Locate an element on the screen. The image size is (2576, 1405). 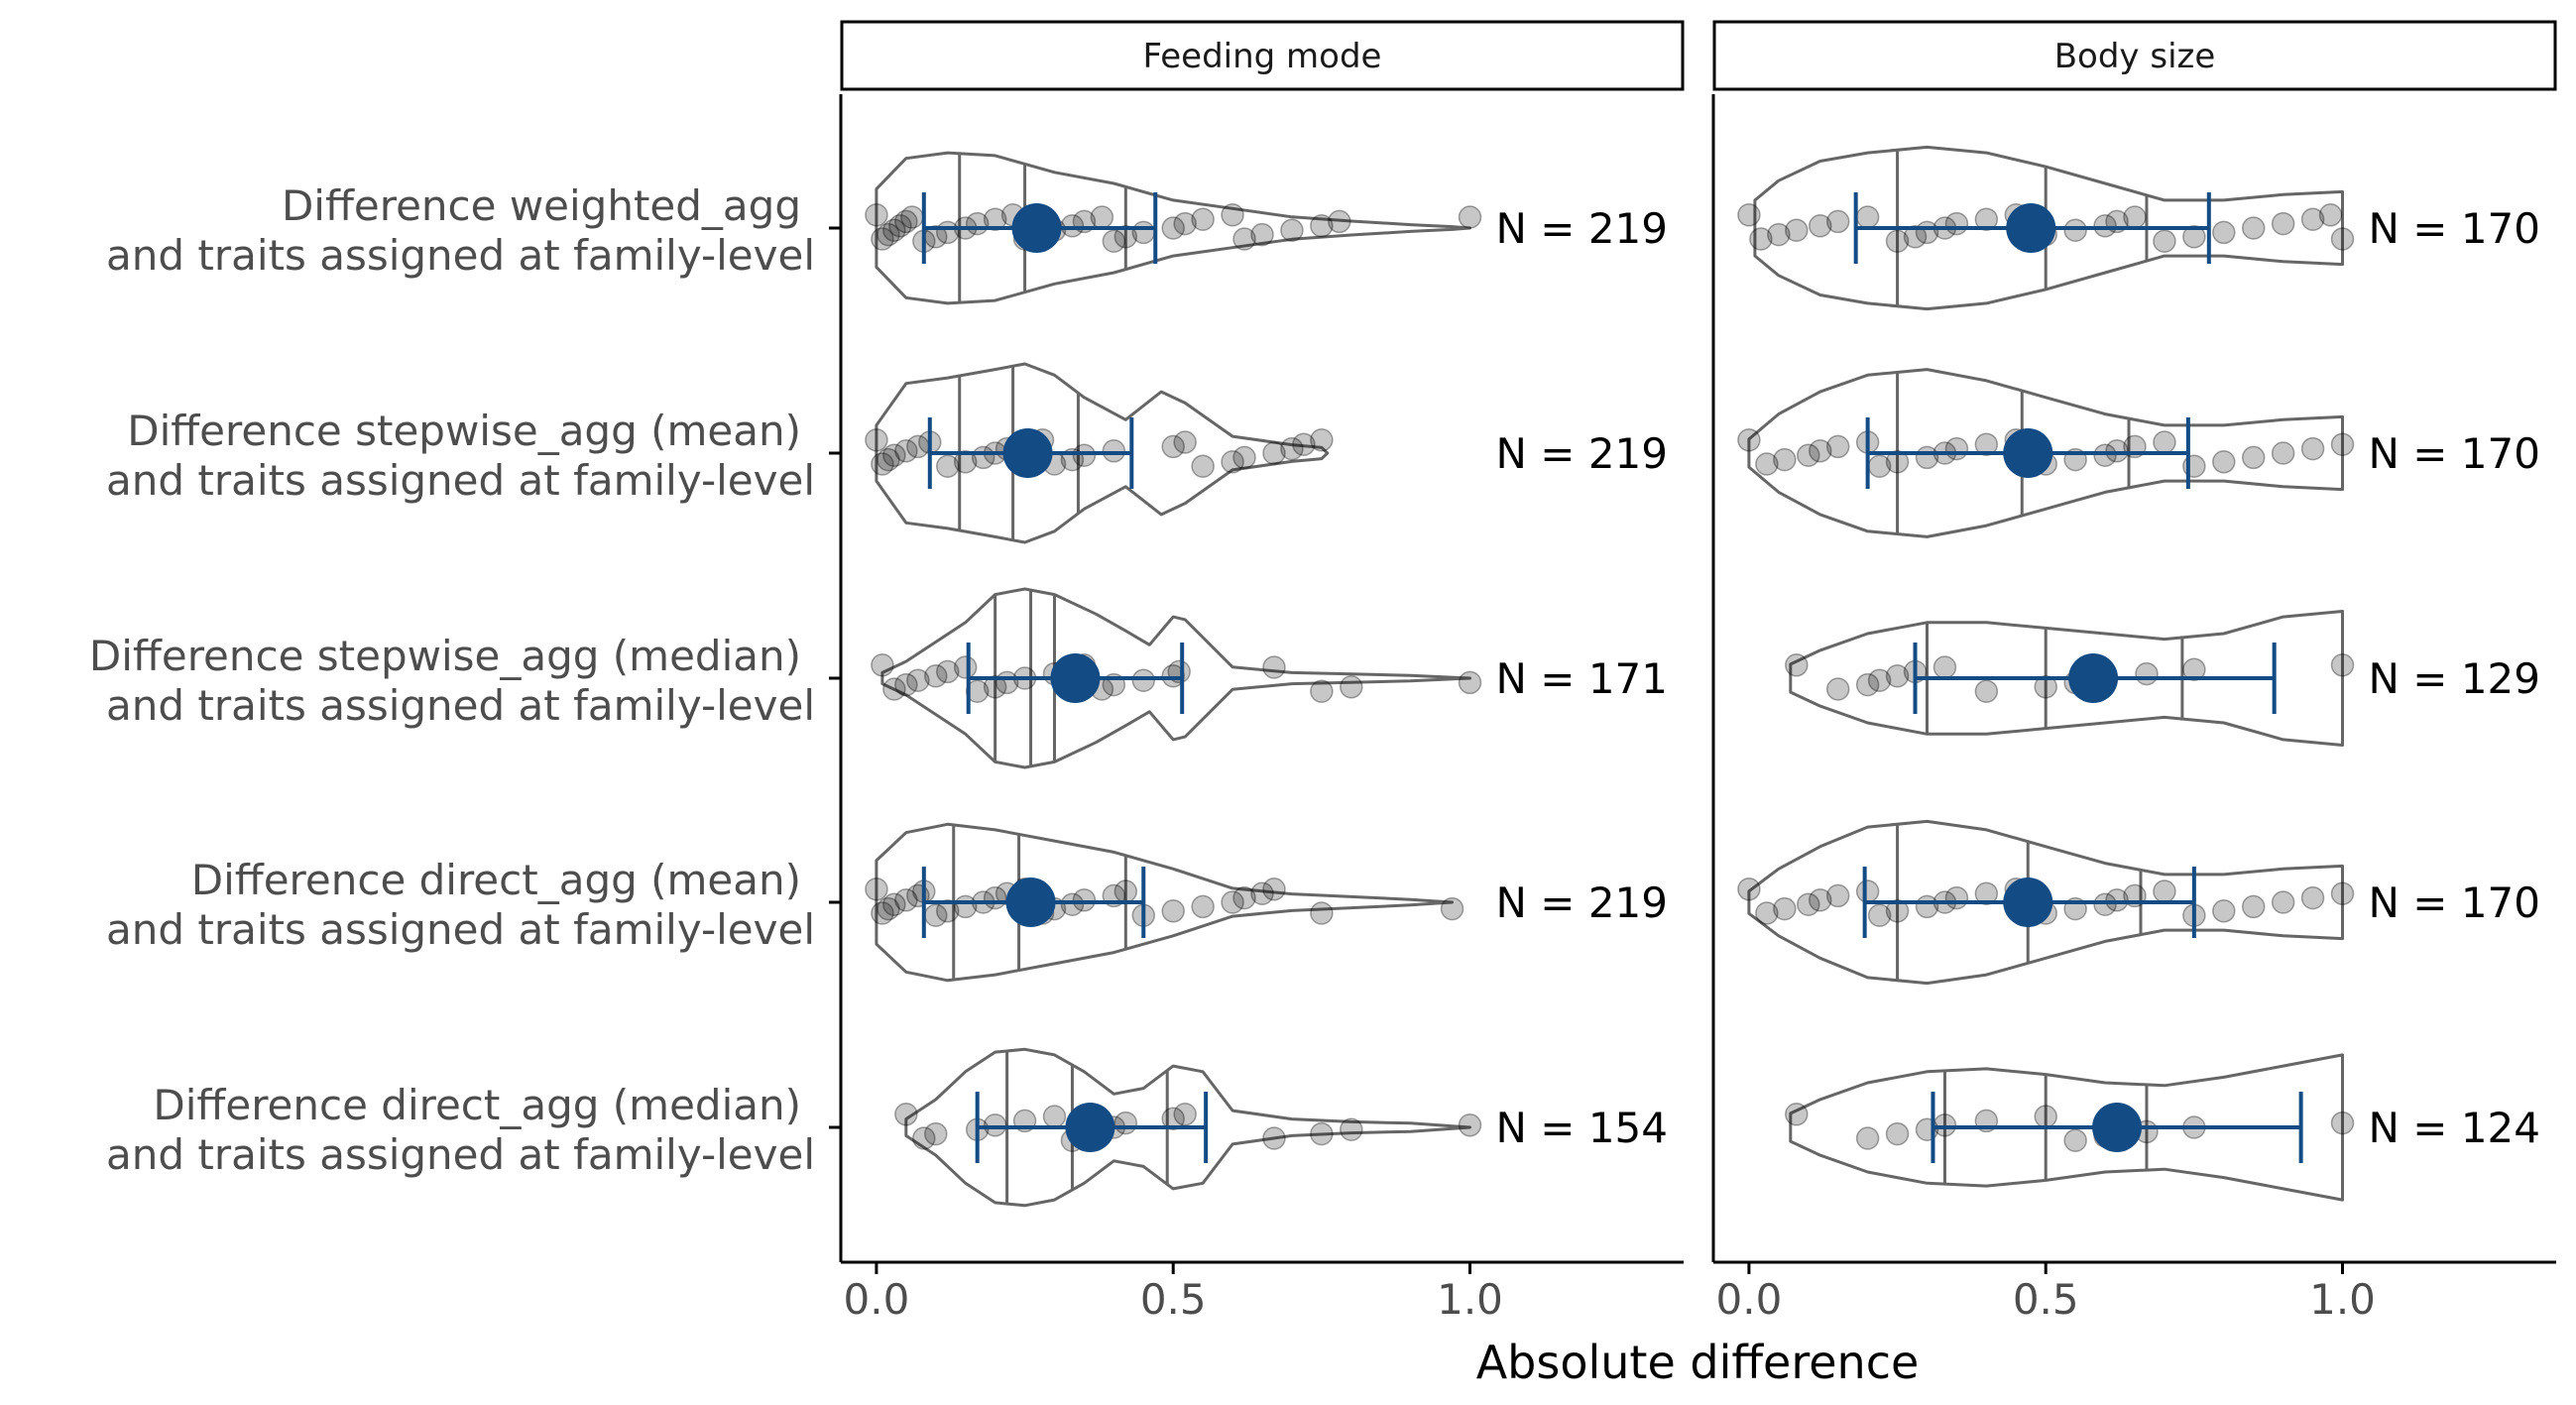
x-tick-label: 0.0 is located at coordinates (1750, 1299).